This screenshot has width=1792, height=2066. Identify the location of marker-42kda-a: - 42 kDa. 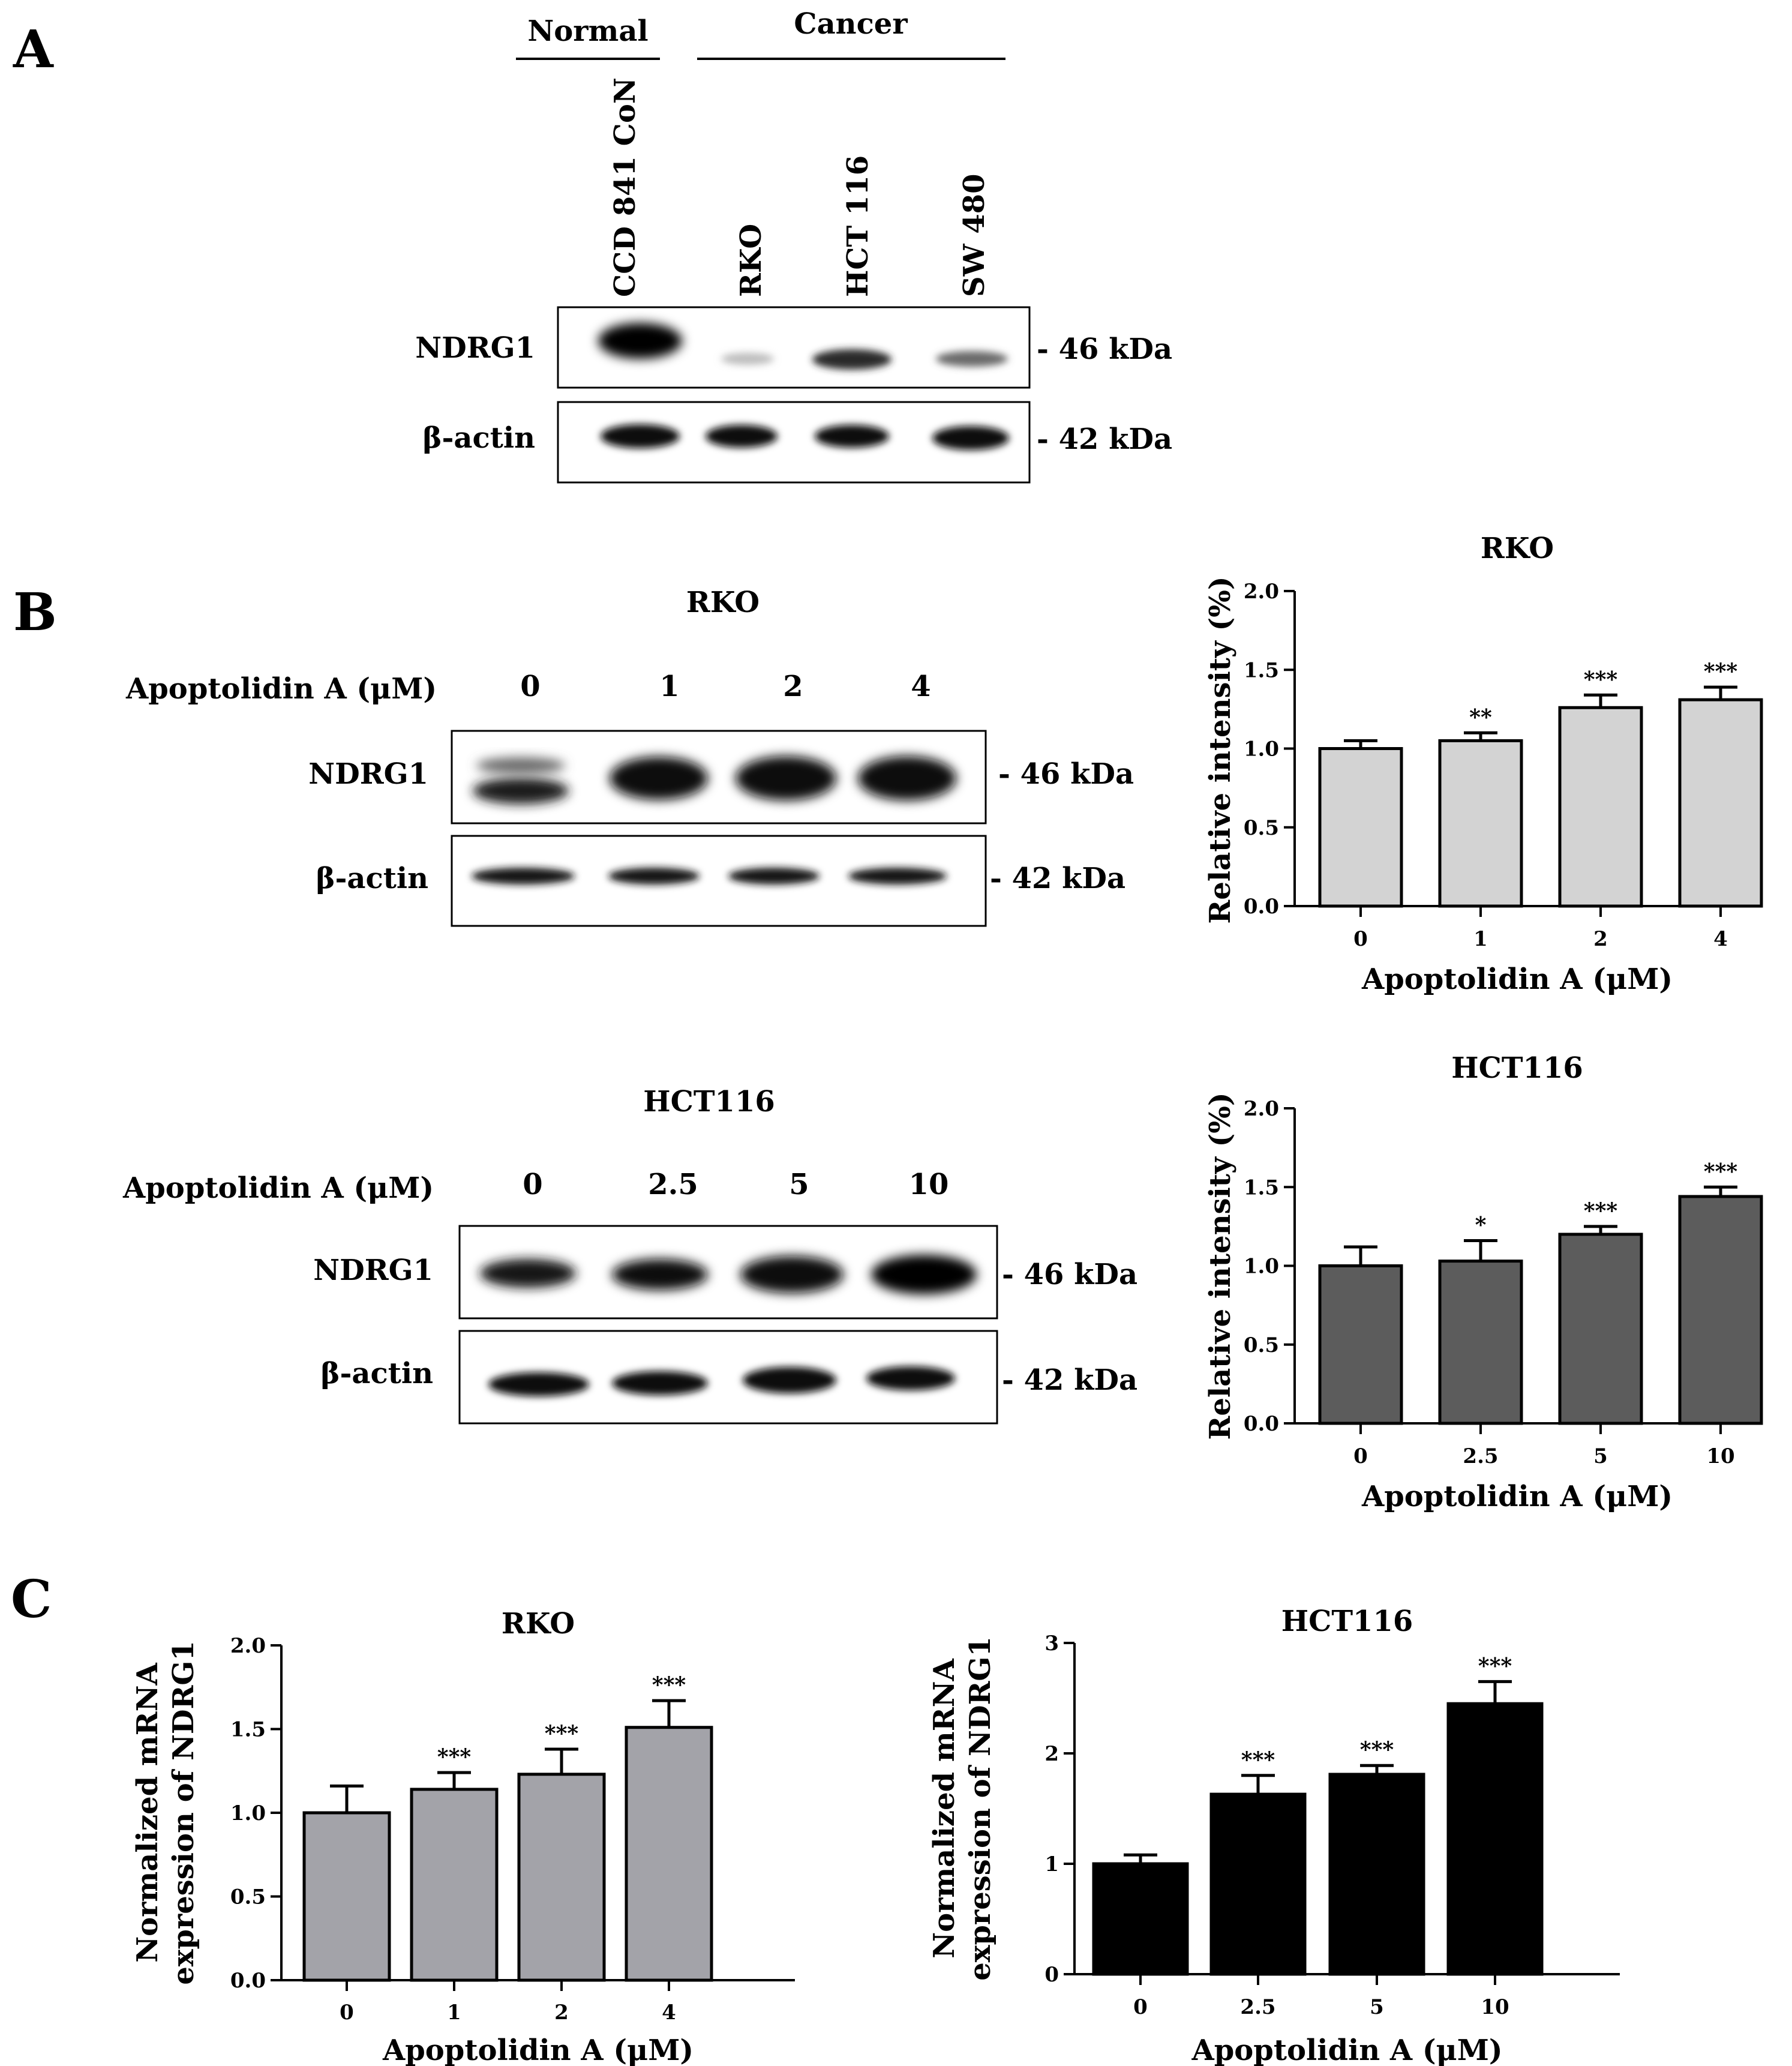
(1104, 439).